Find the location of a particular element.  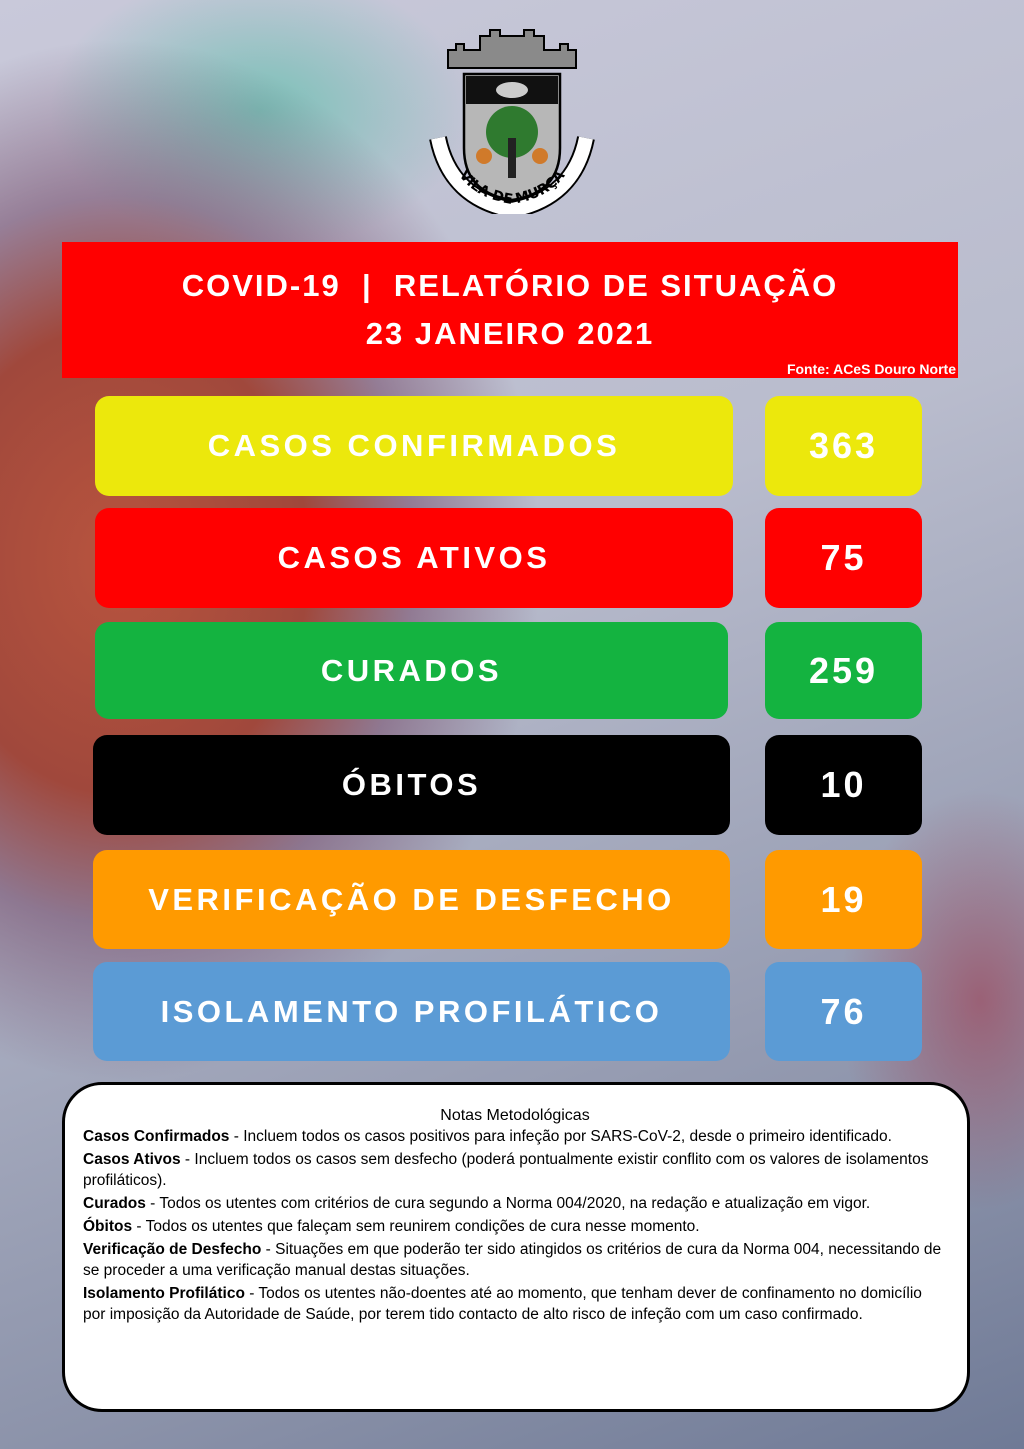

stat-value-active: 75 is located at coordinates (843, 558).